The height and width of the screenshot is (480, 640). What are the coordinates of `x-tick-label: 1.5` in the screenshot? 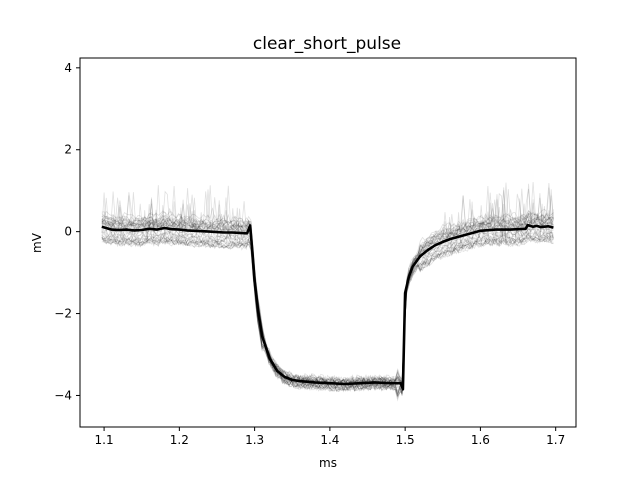 It's located at (405, 440).